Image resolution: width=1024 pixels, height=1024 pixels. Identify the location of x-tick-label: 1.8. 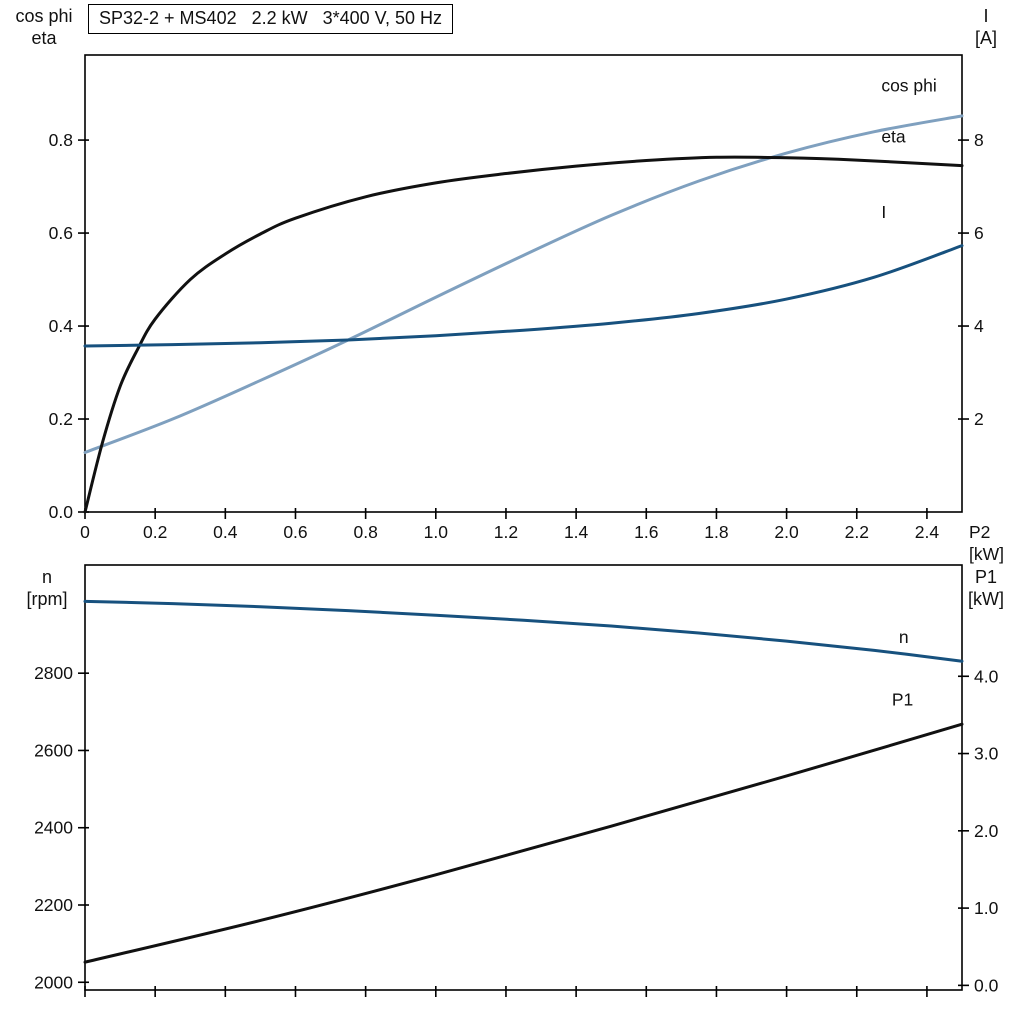
(716, 532).